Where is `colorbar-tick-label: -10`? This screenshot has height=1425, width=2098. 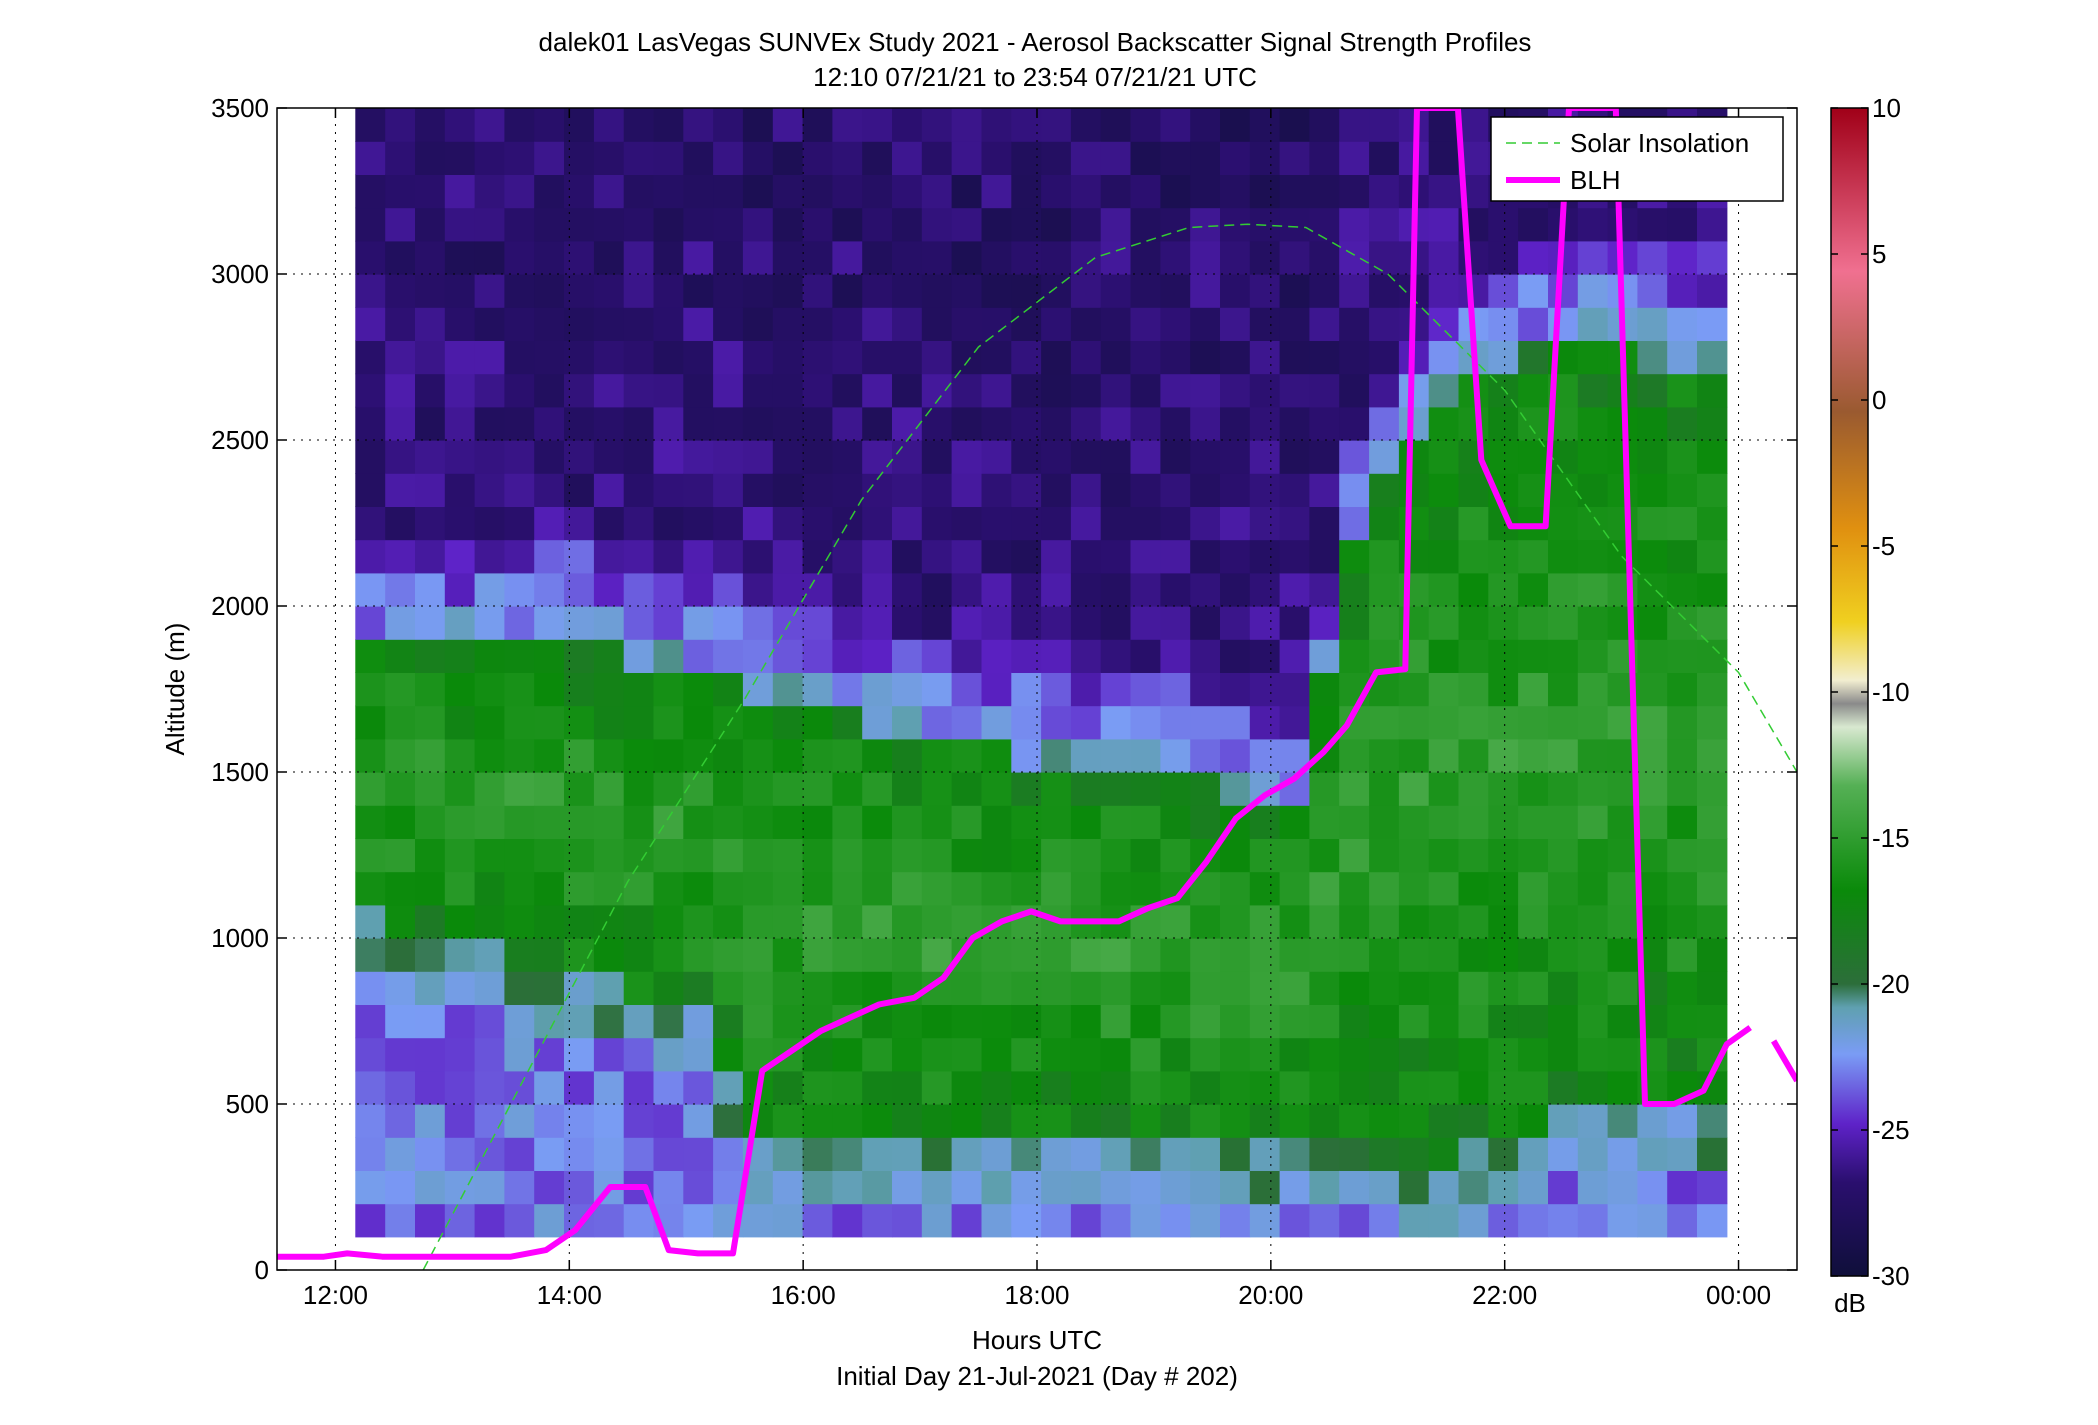
colorbar-tick-label: -10 is located at coordinates (1891, 692).